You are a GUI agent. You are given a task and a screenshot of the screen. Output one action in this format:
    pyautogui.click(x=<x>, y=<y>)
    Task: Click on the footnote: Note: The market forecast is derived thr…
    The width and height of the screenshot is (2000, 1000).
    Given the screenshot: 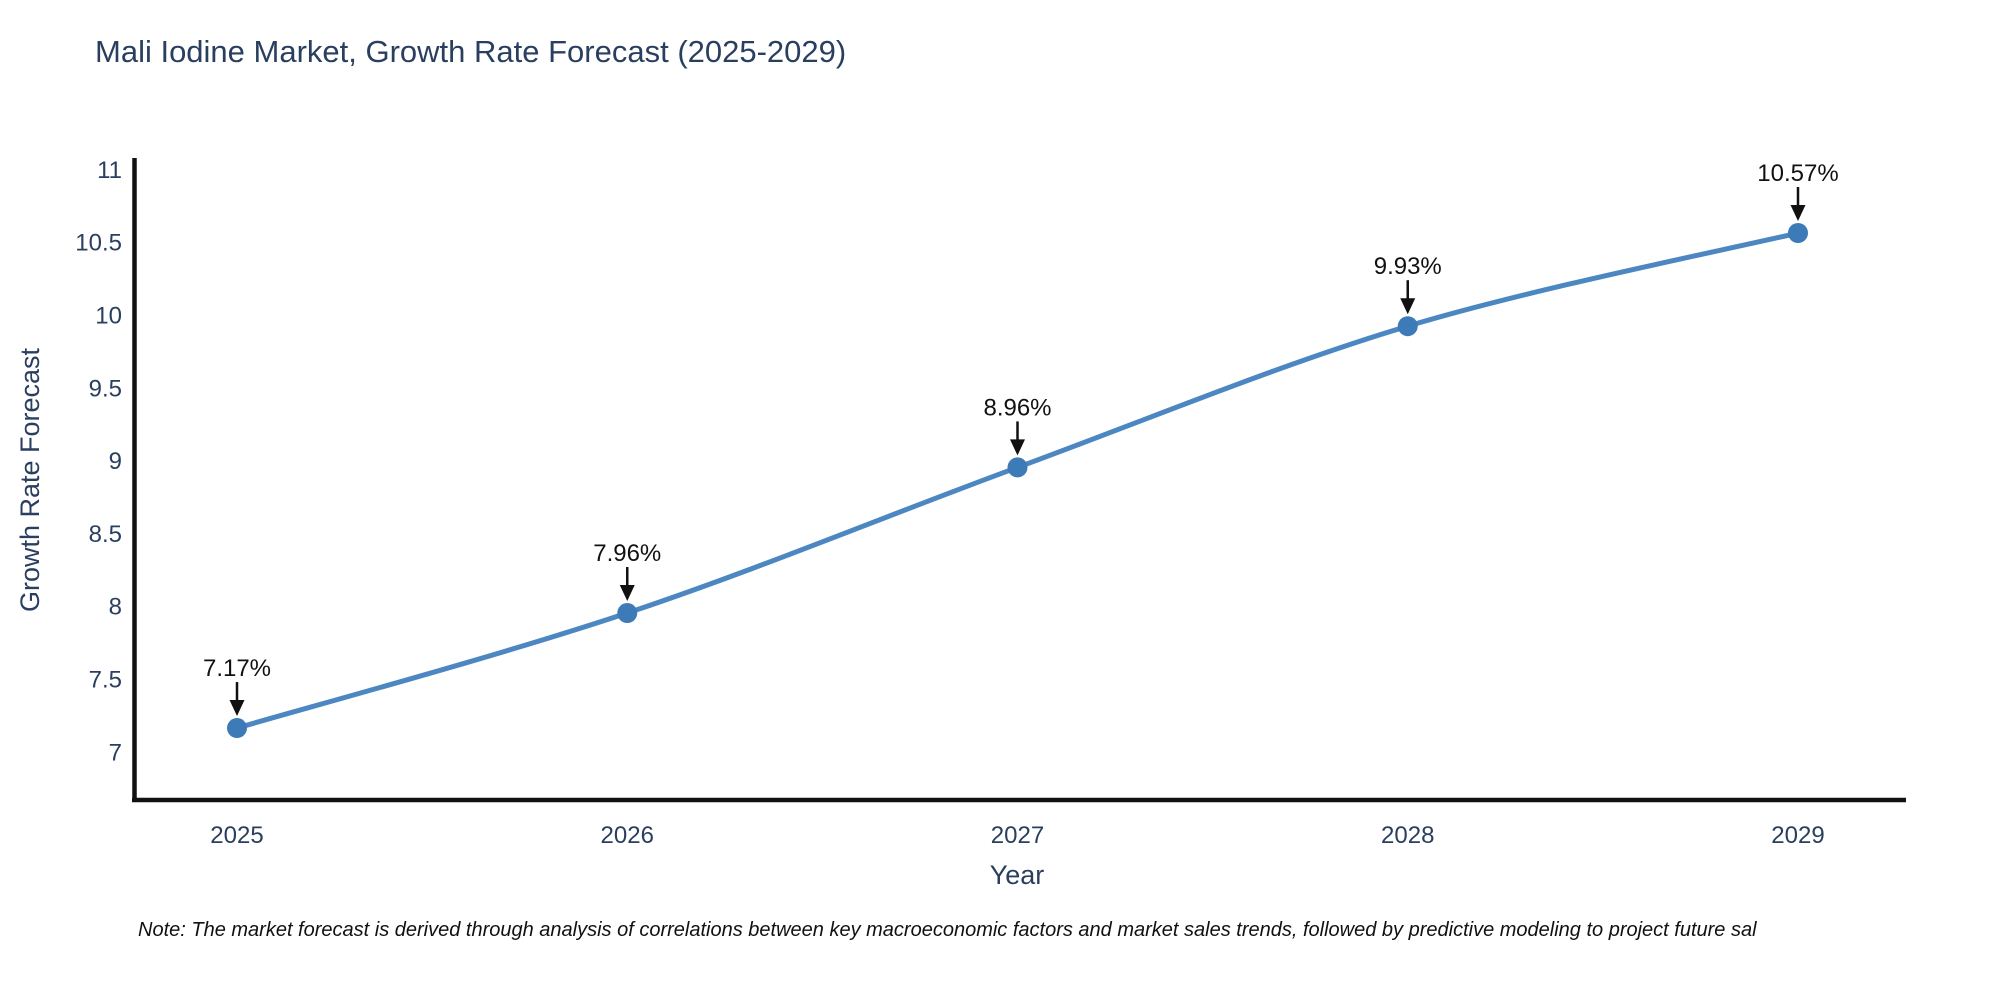 What is the action you would take?
    pyautogui.click(x=947, y=930)
    